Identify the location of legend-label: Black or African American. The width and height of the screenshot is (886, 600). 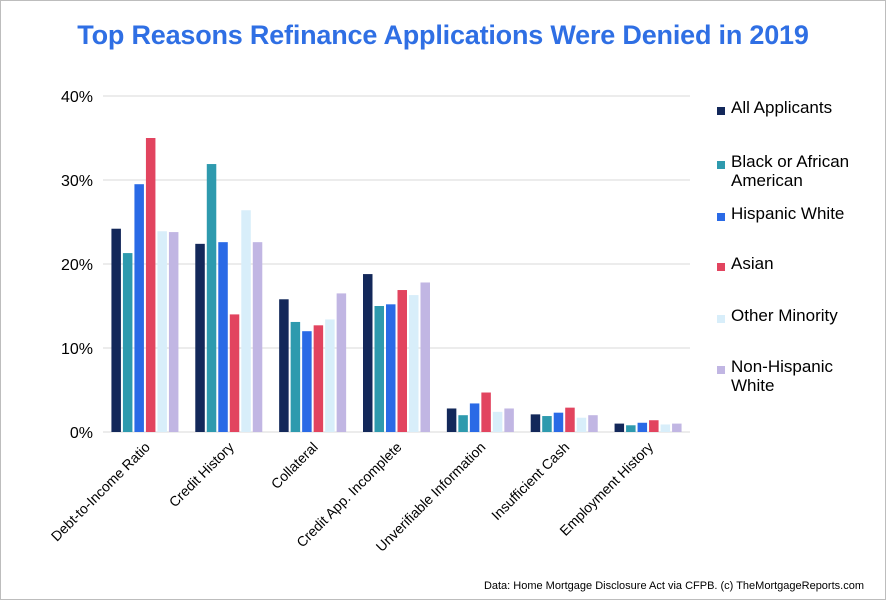
(790, 171).